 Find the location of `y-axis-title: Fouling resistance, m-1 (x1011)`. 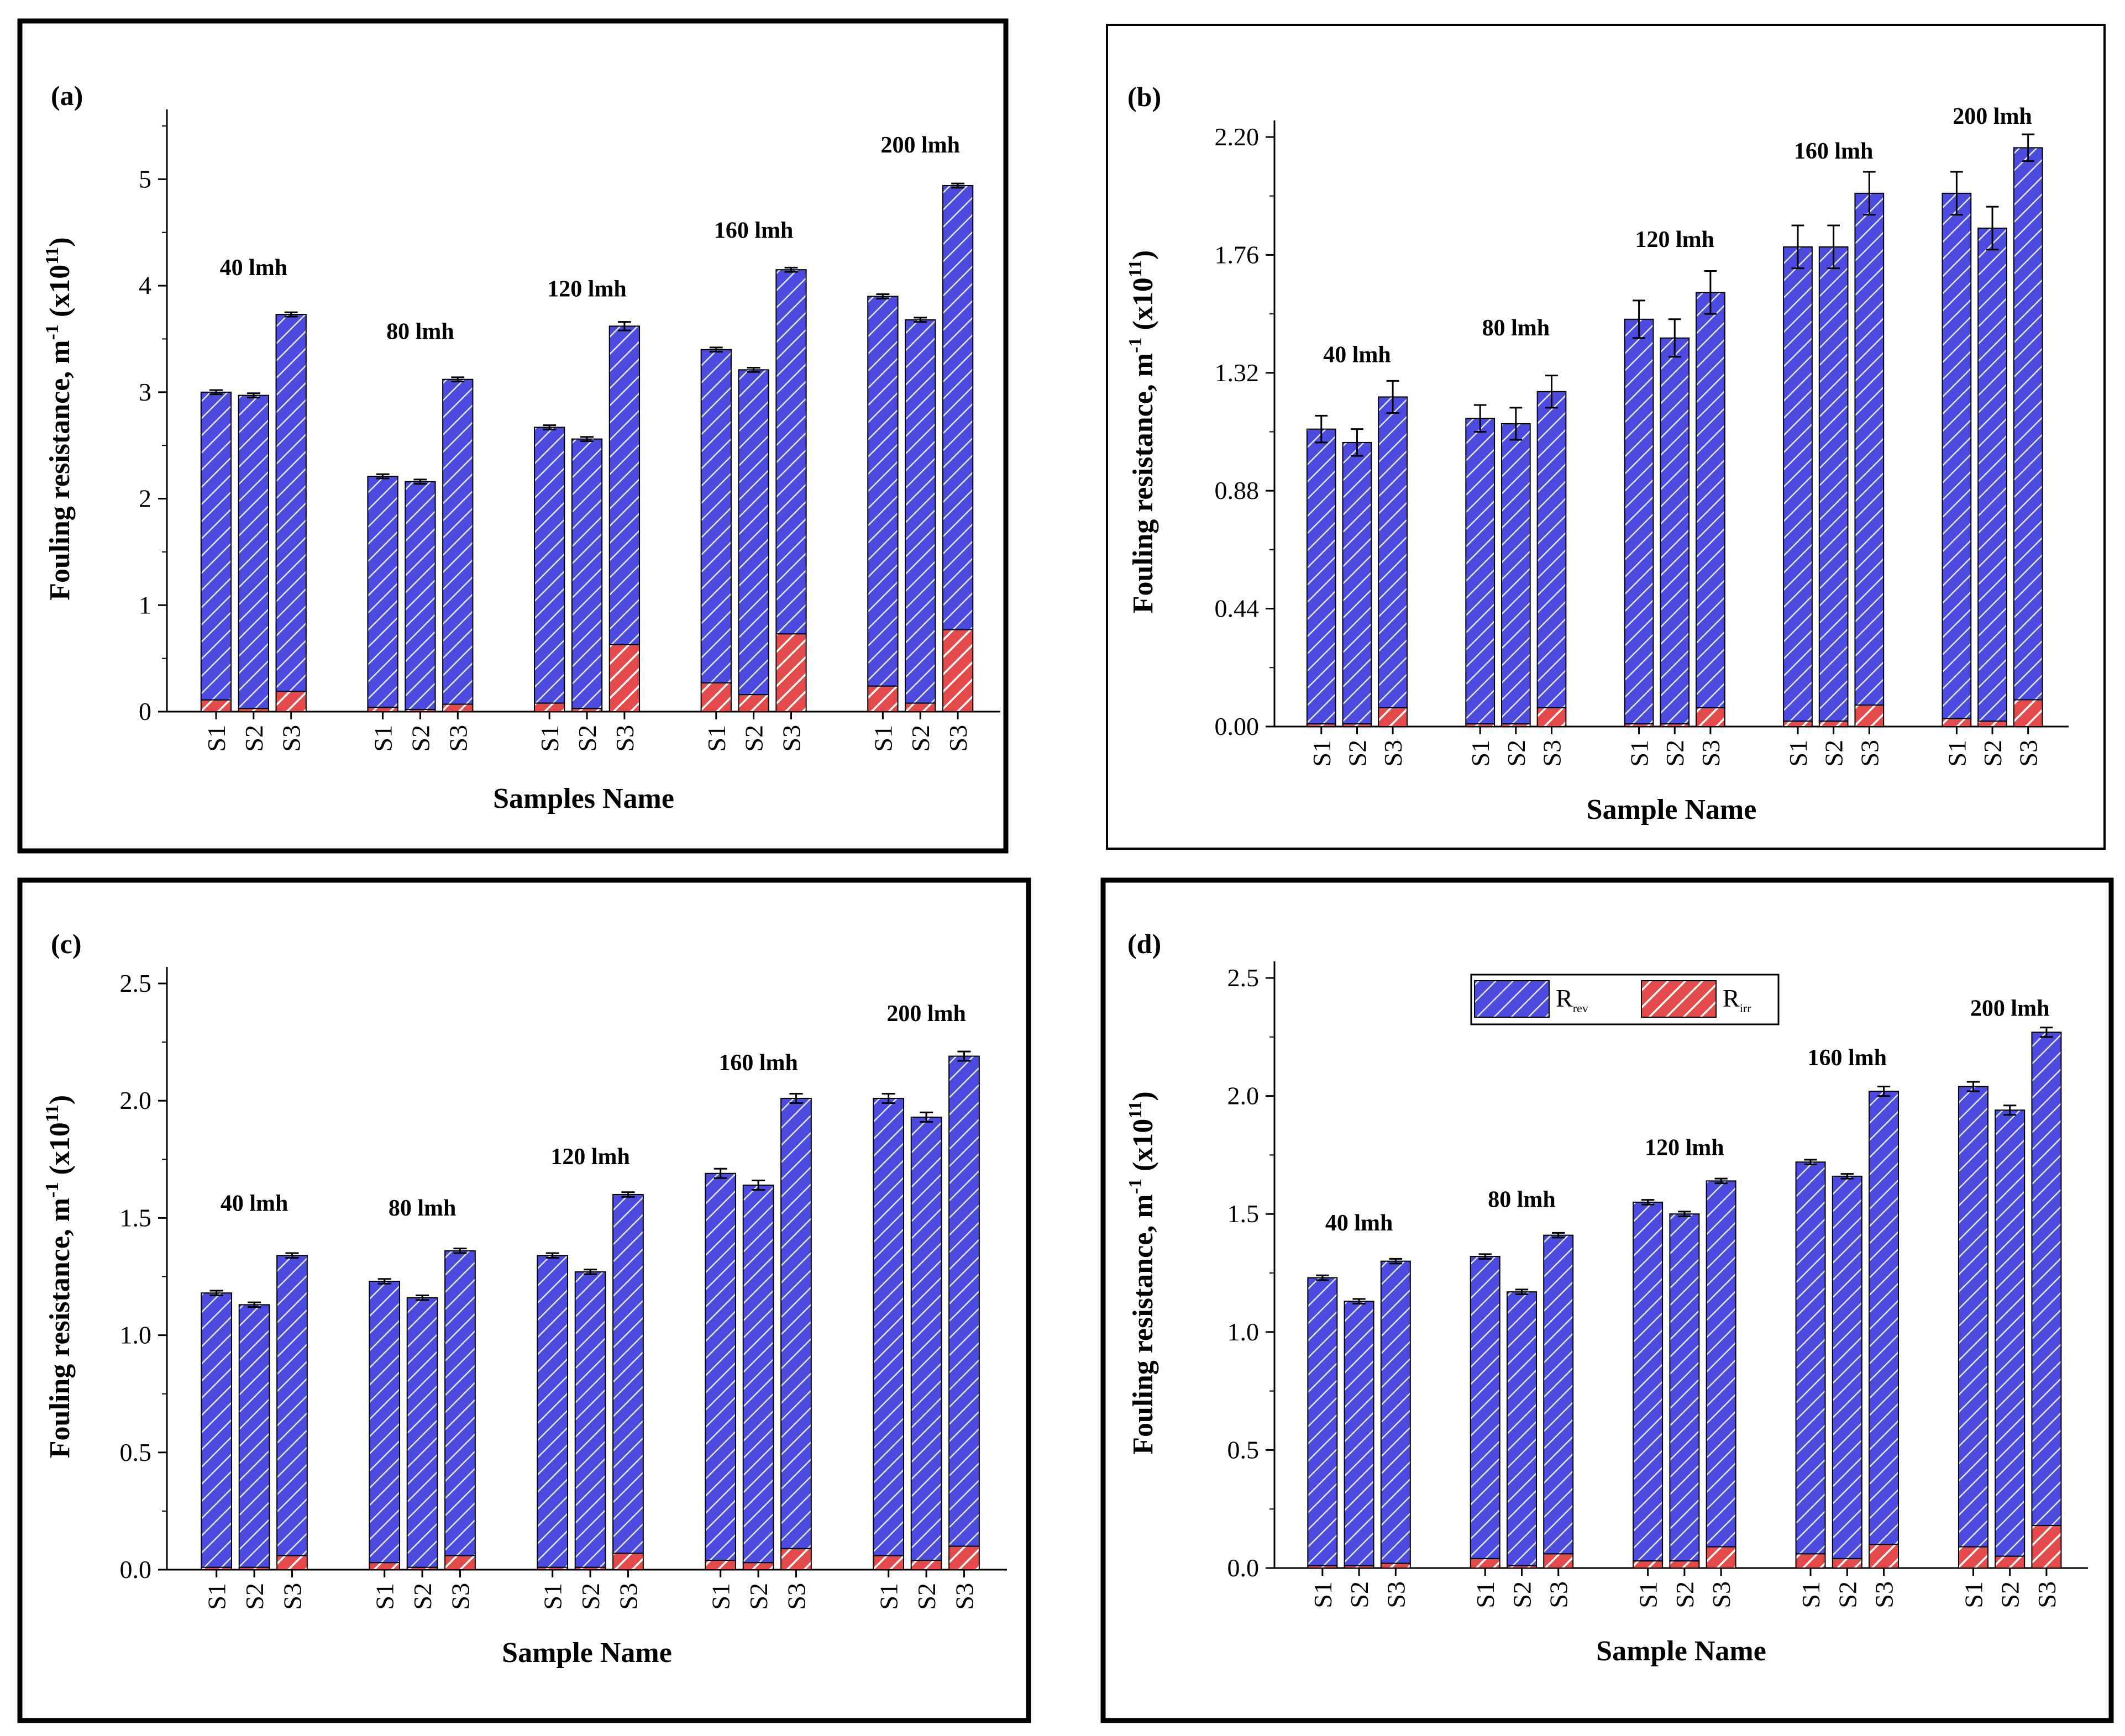

y-axis-title: Fouling resistance, m-1 (x1011) is located at coordinates (59, 418).